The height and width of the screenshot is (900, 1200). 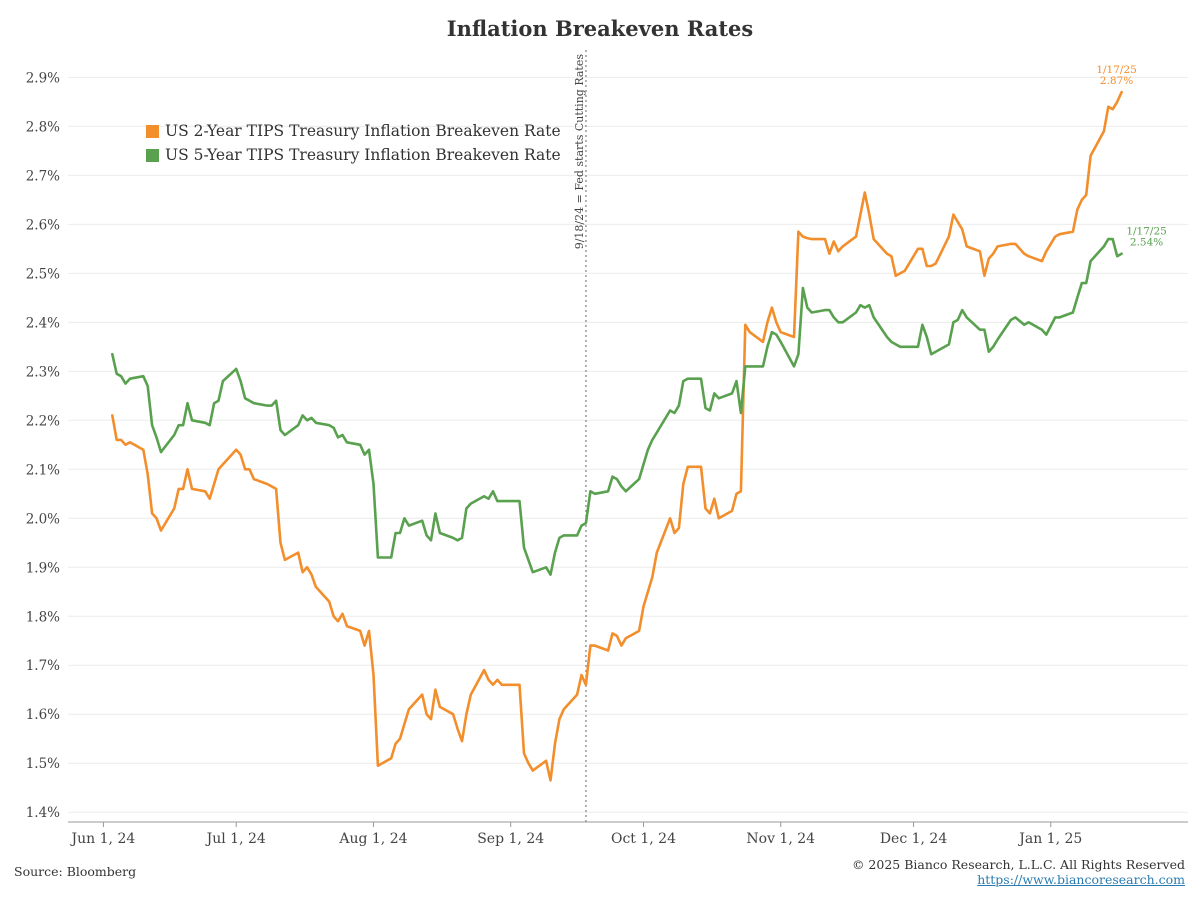 I want to click on source-note: Source: Bloomberg, so click(x=75, y=871).